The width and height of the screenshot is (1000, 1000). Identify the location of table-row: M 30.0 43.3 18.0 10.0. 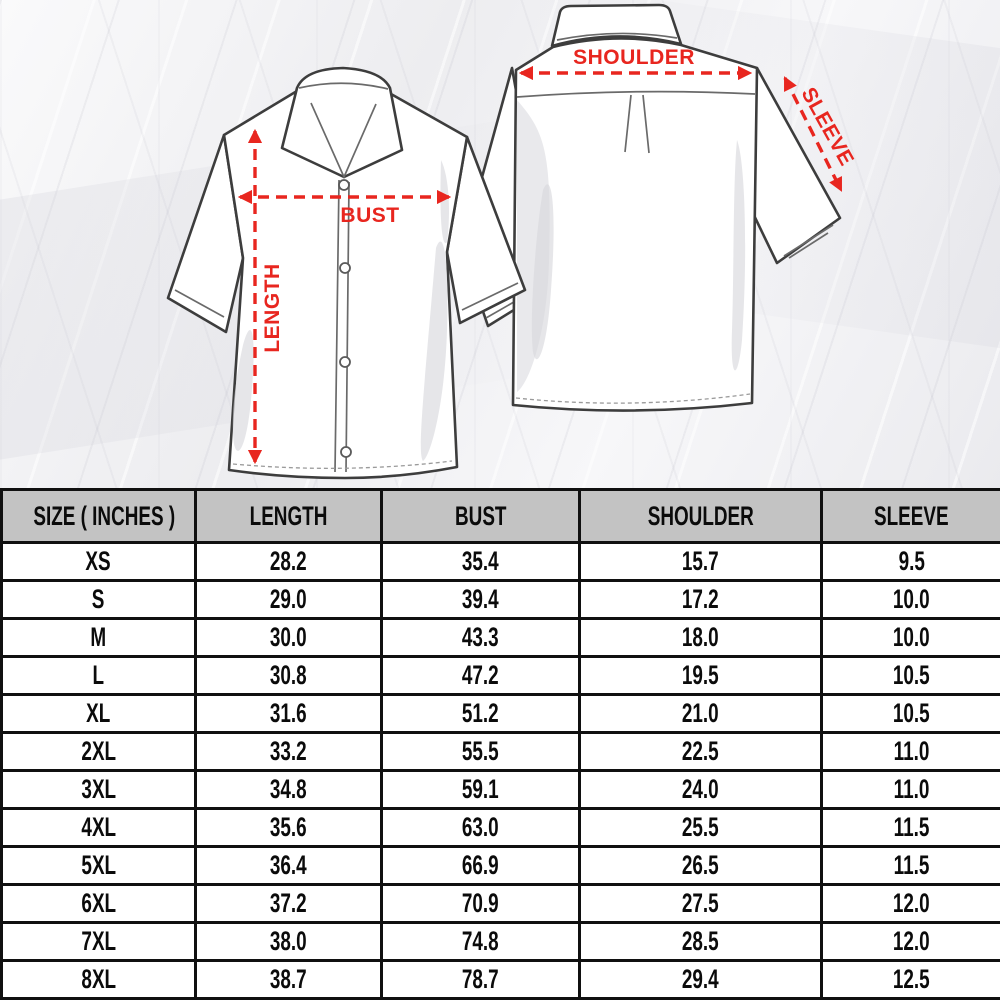
(500, 637).